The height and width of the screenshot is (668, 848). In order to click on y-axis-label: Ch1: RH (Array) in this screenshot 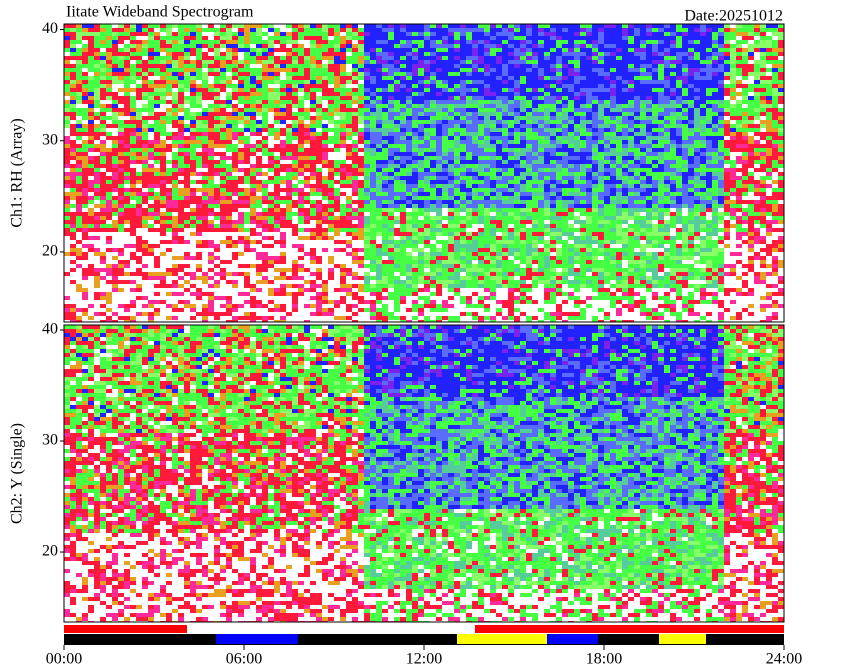, I will do `click(17, 172)`.